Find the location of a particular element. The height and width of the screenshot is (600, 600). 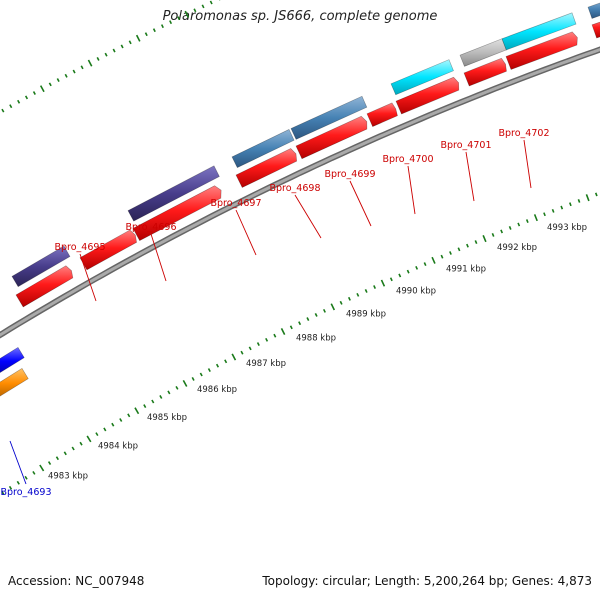

gene-label: Bpro_4696 is located at coordinates (151, 227).